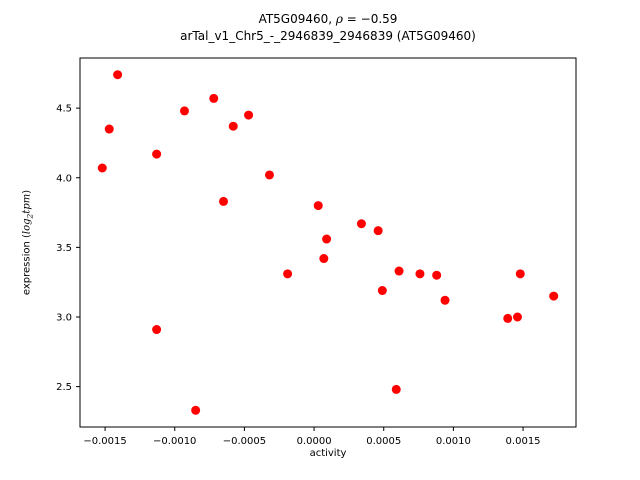  I want to click on y-label-sub: 2, so click(30, 216).